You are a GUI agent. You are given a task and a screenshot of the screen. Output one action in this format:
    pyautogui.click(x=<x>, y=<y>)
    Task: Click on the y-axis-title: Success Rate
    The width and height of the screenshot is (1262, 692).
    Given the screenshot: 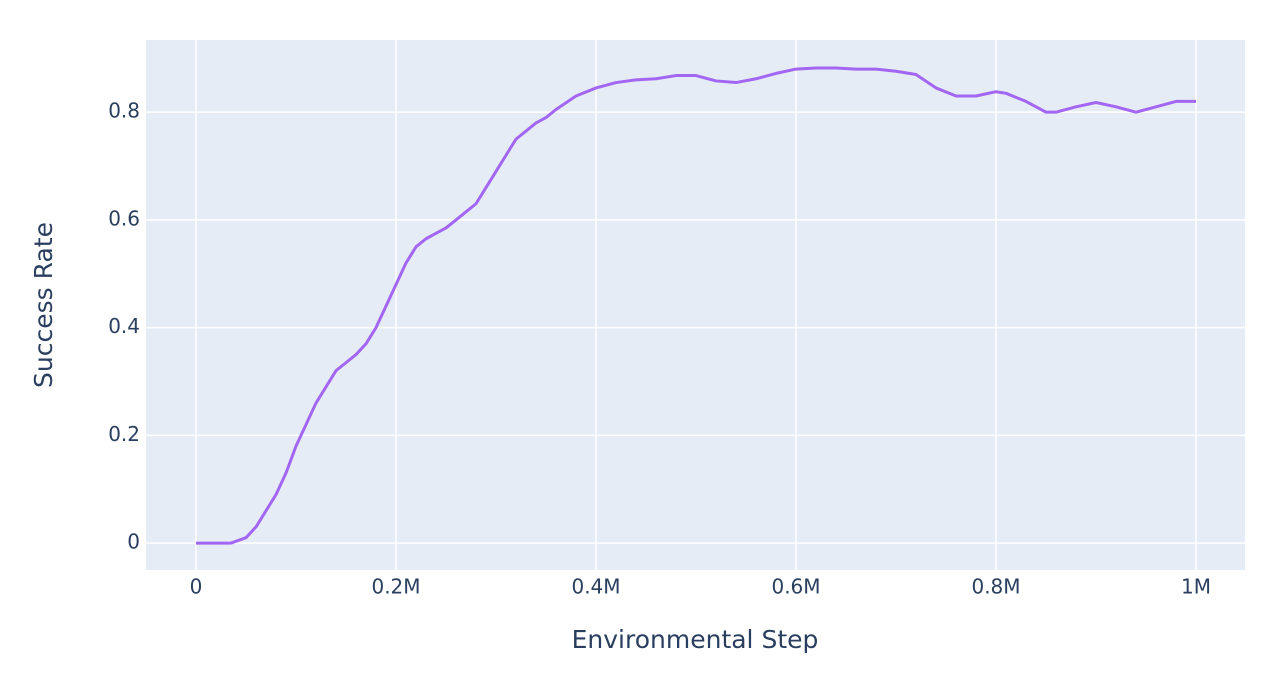 What is the action you would take?
    pyautogui.click(x=43, y=305)
    